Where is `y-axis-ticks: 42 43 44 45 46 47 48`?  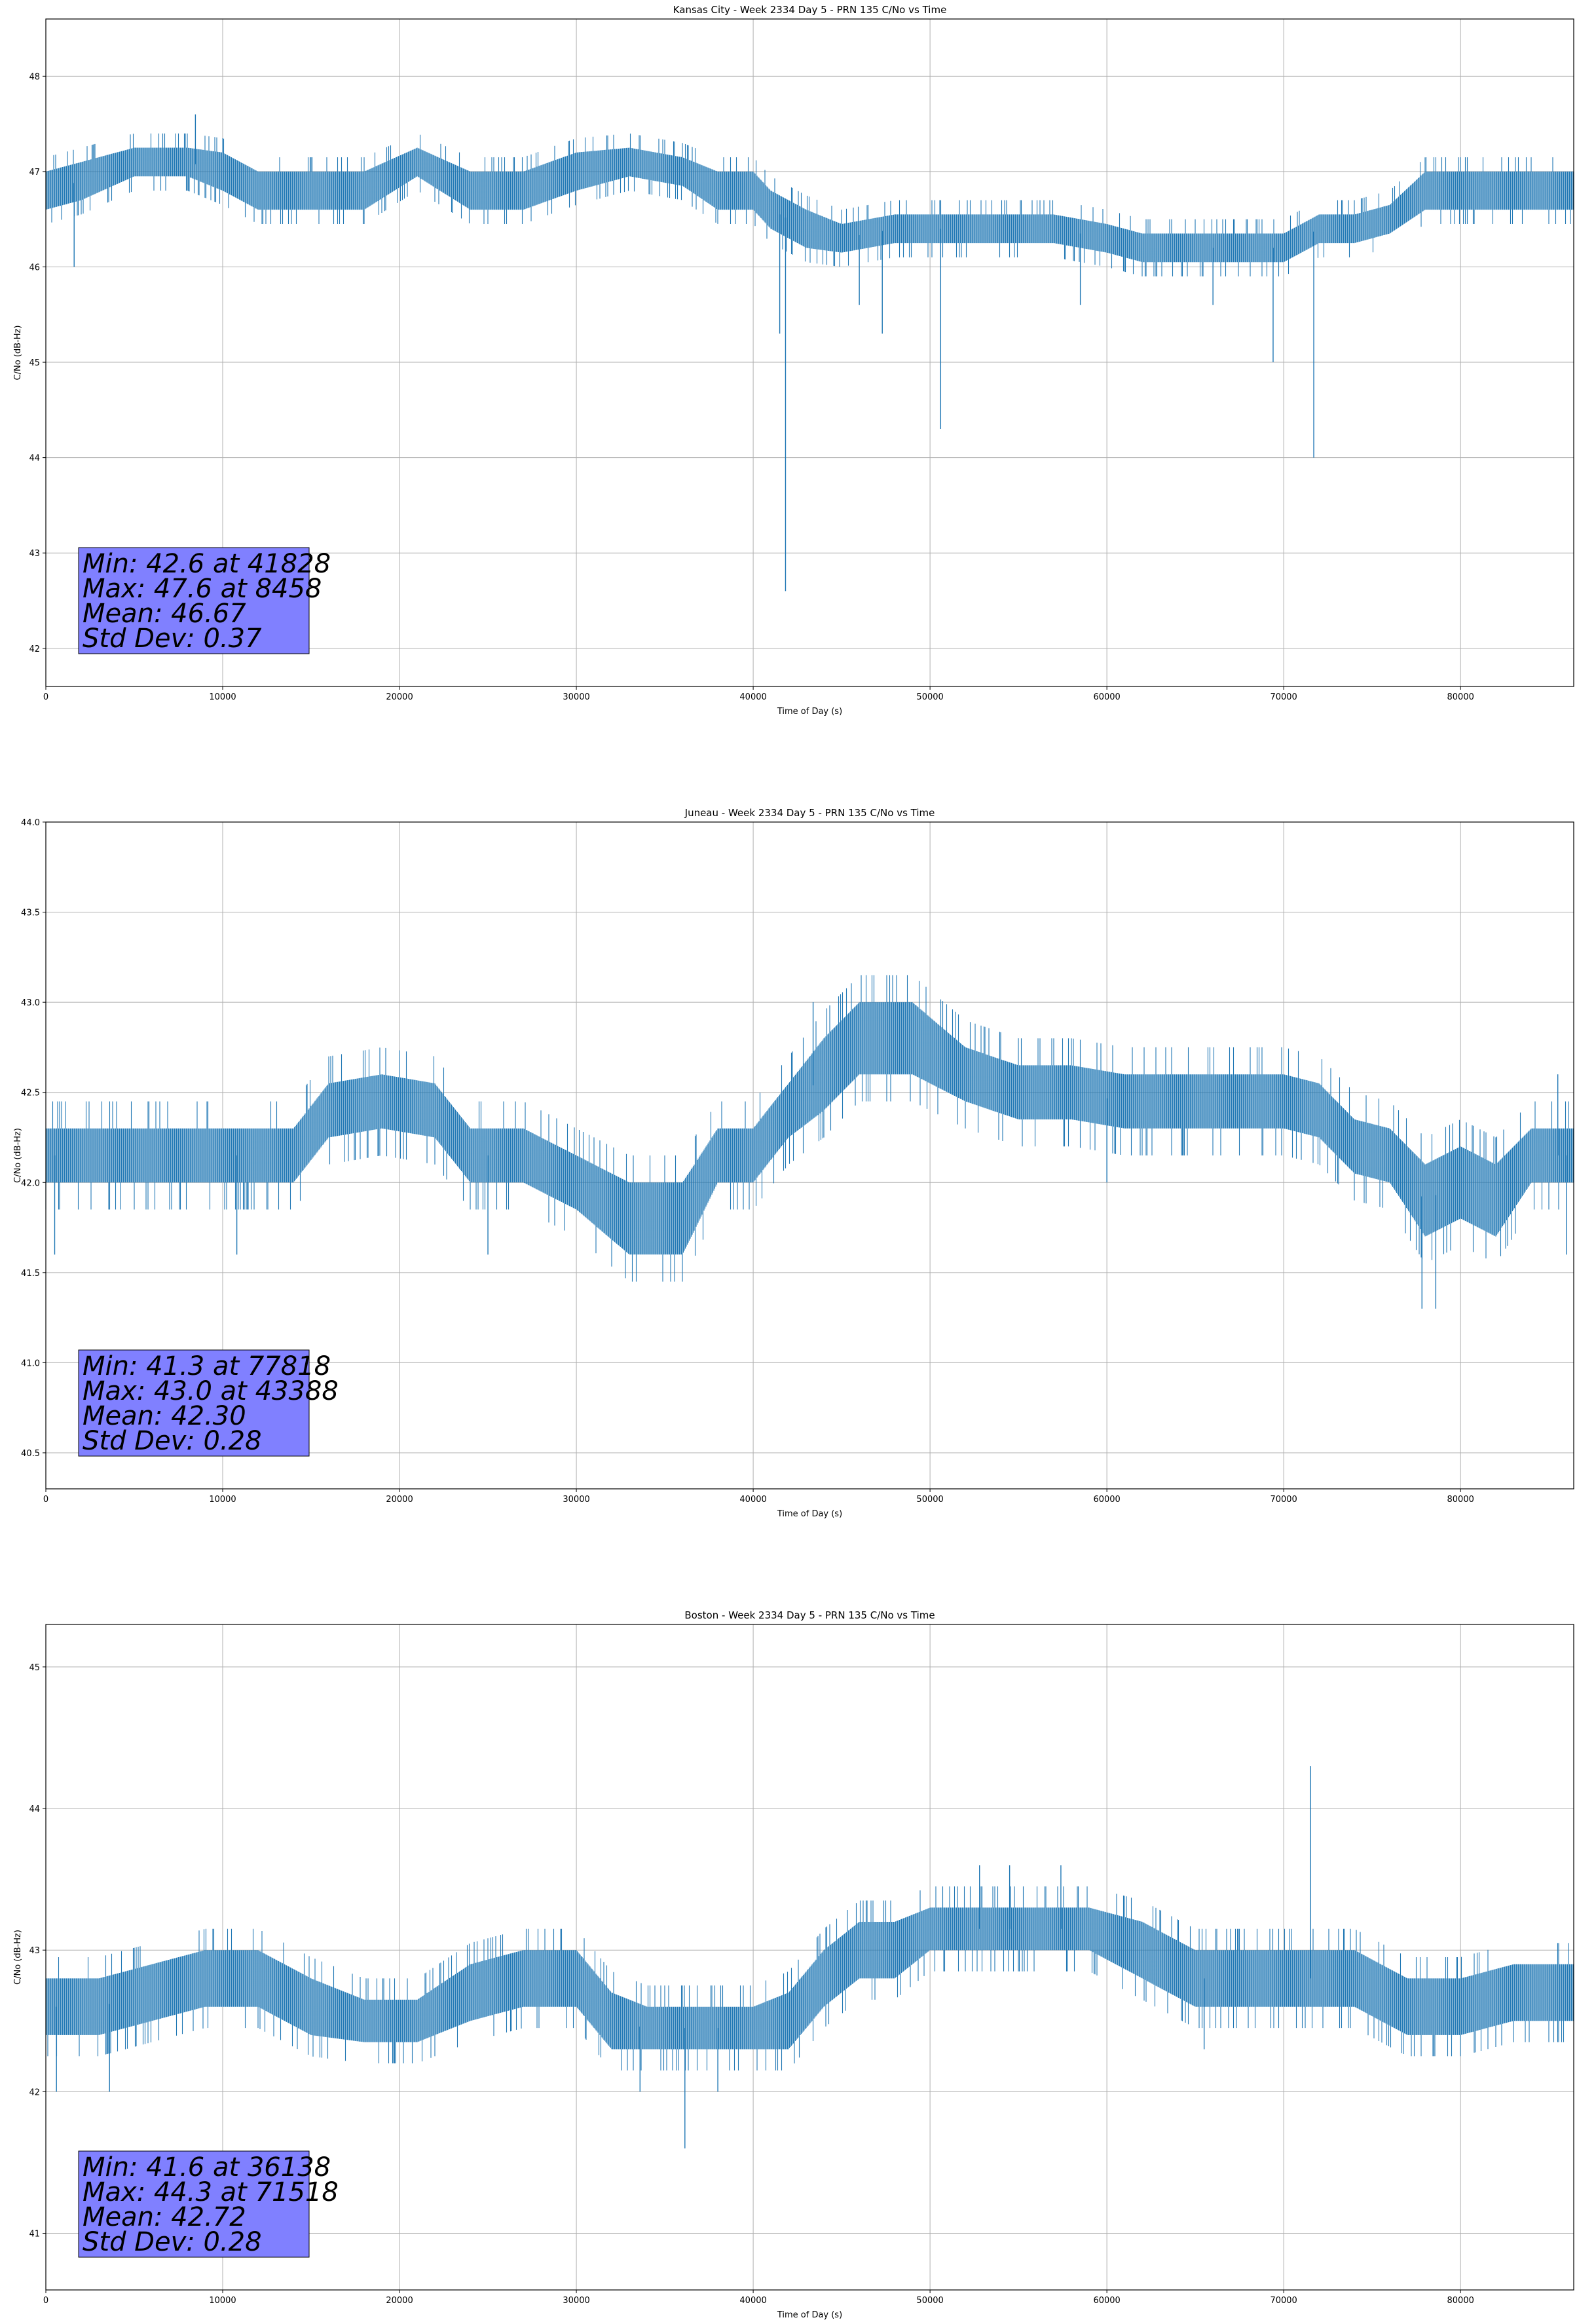
y-axis-ticks: 42 43 44 45 46 47 48 is located at coordinates (37, 363).